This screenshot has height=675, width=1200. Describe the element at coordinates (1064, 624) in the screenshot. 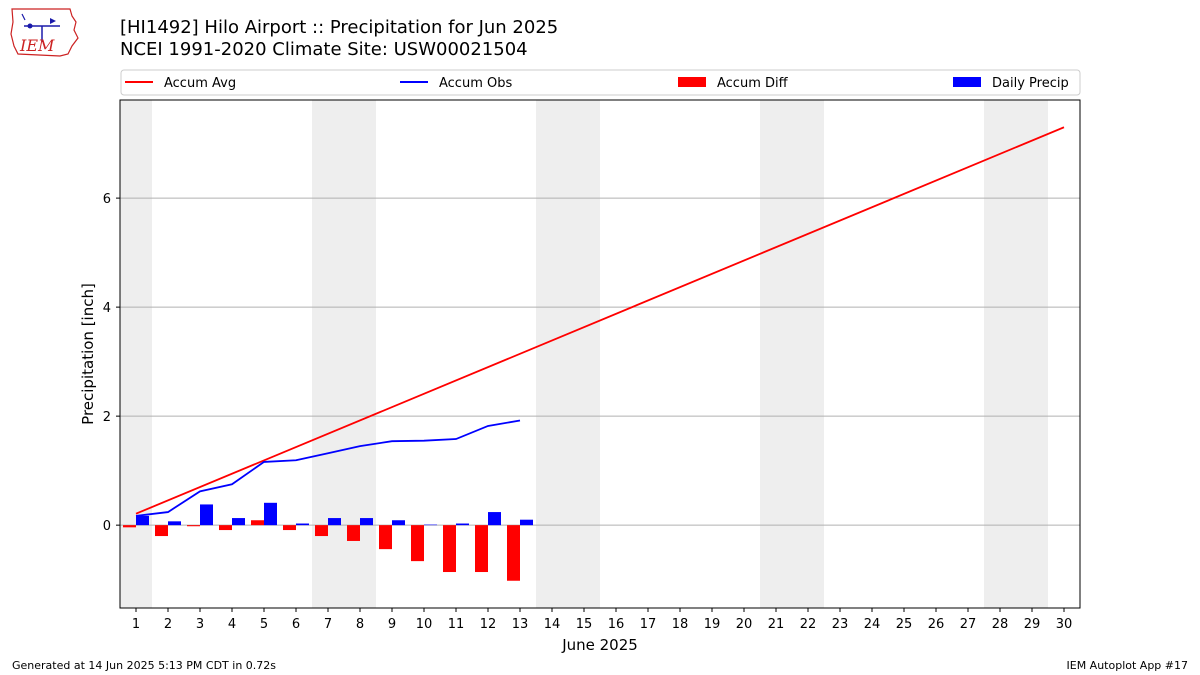

I see `x-tick-label: 30` at that location.